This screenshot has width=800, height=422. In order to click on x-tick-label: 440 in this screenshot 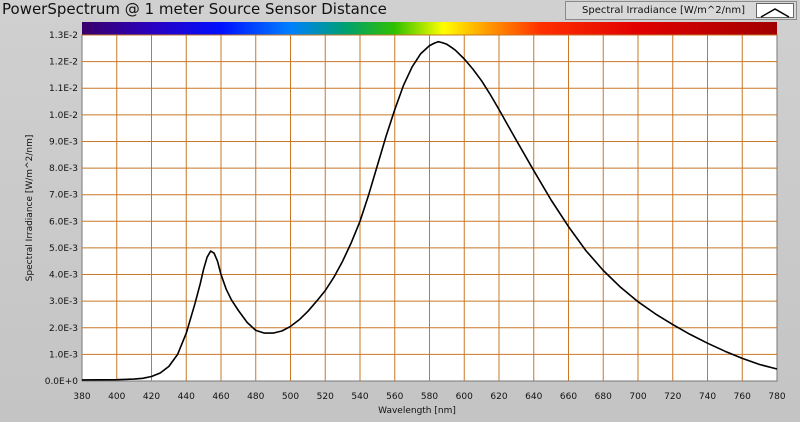, I will do `click(186, 397)`.